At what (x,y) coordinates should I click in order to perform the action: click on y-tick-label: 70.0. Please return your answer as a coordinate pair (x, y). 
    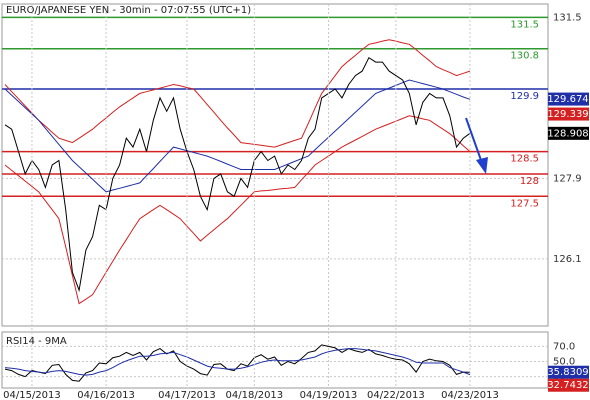
    Looking at the image, I should click on (564, 346).